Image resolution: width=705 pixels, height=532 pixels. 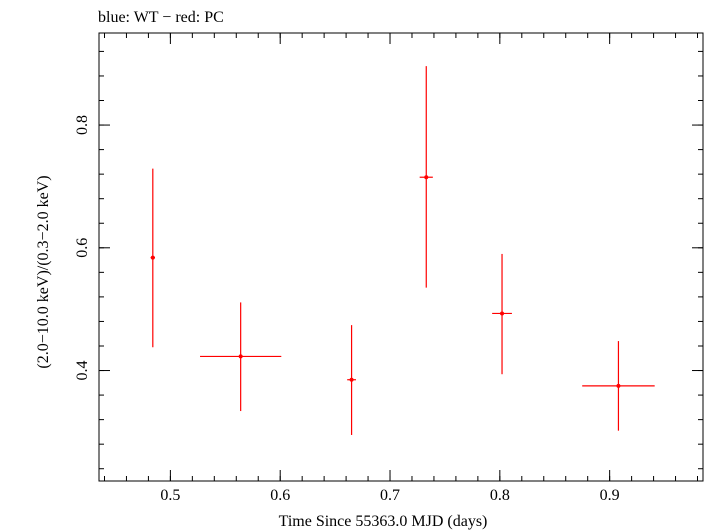 What do you see at coordinates (280, 495) in the screenshot?
I see `x-tick-label: 0.6` at bounding box center [280, 495].